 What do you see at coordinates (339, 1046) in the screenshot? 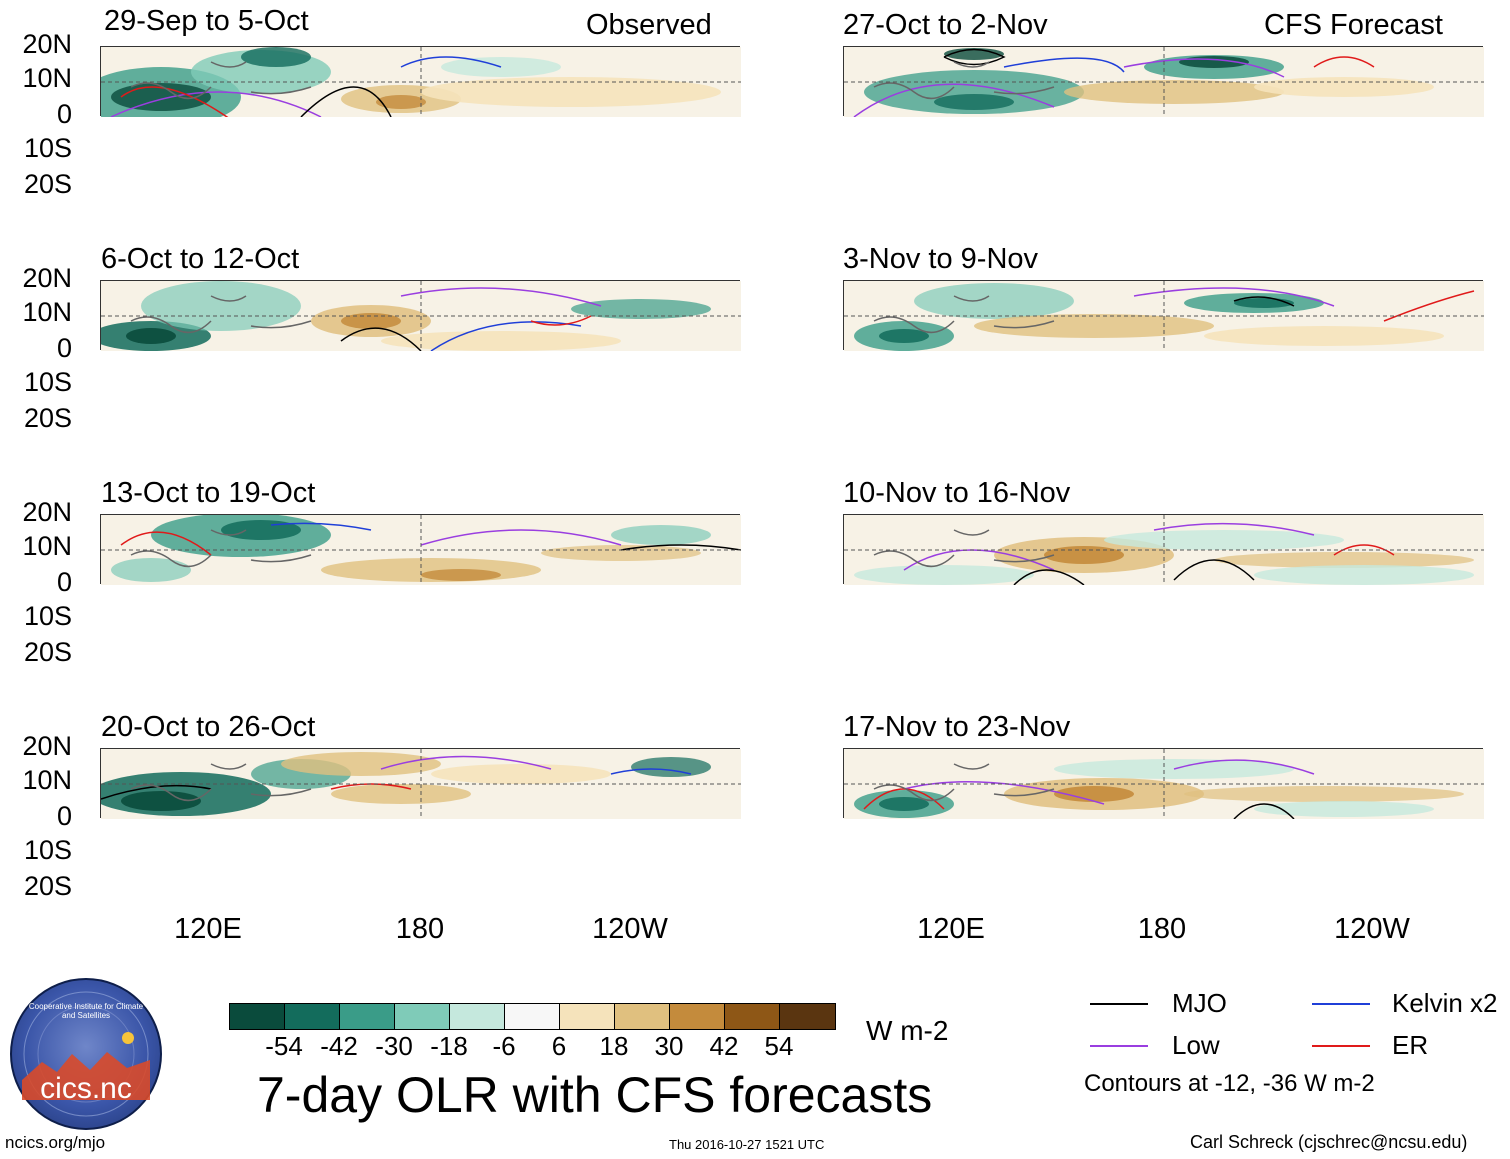
I see `colorbar-tick: -42` at bounding box center [339, 1046].